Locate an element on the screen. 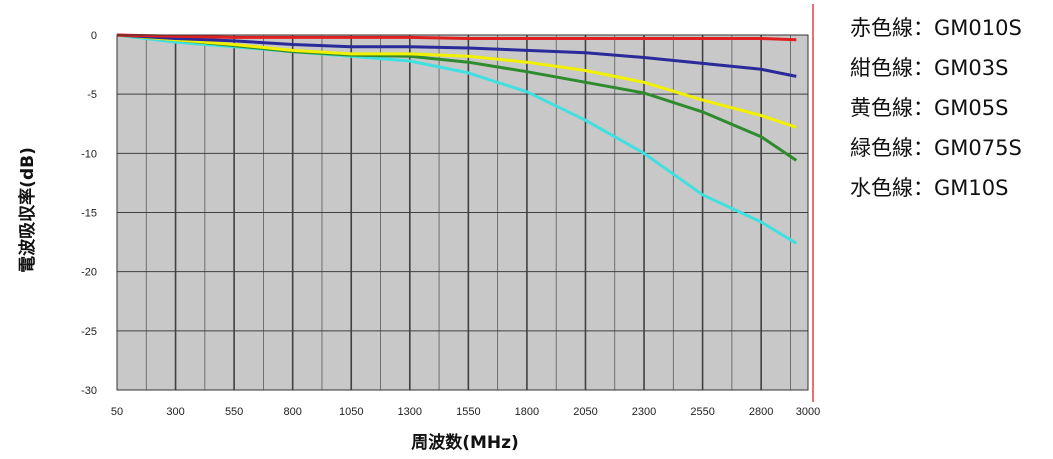 The height and width of the screenshot is (459, 1053). y-tick-label: -10 is located at coordinates (89, 154).